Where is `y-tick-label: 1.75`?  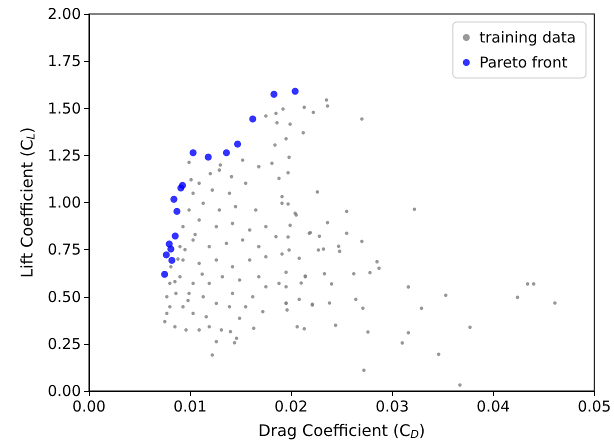
y-tick-label: 1.75 is located at coordinates (64, 61).